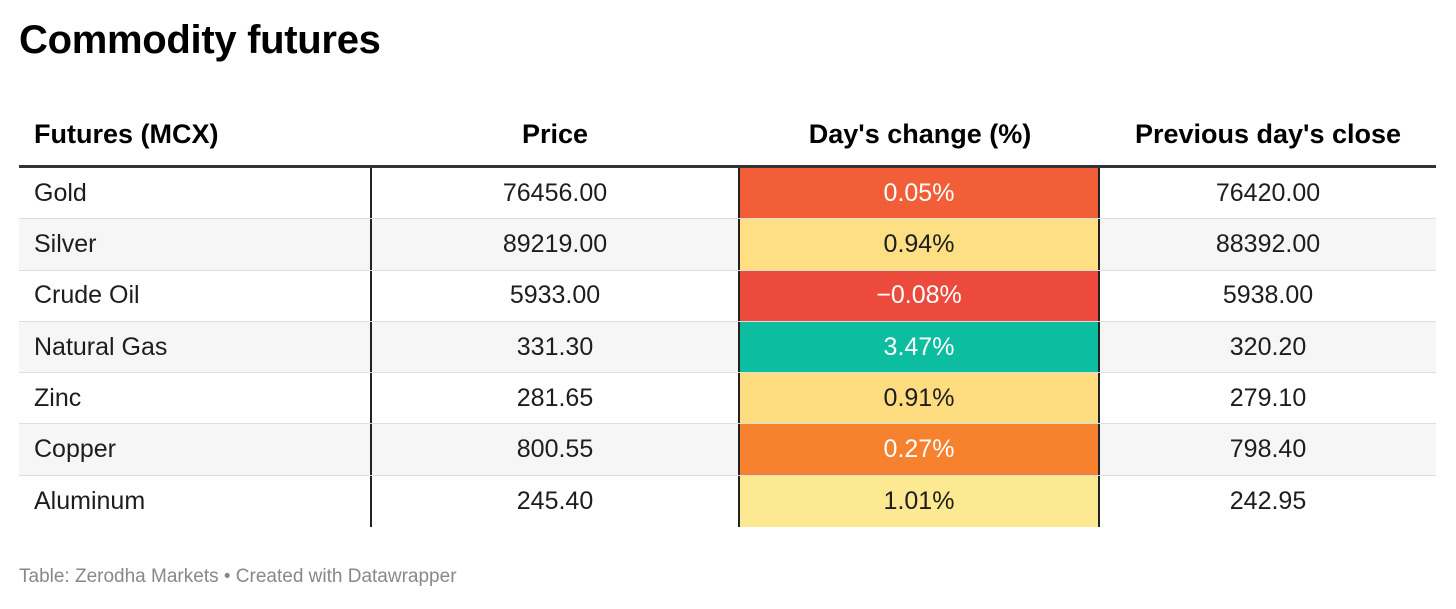 The image size is (1456, 609). I want to click on cell-price: 76456.00, so click(555, 193).